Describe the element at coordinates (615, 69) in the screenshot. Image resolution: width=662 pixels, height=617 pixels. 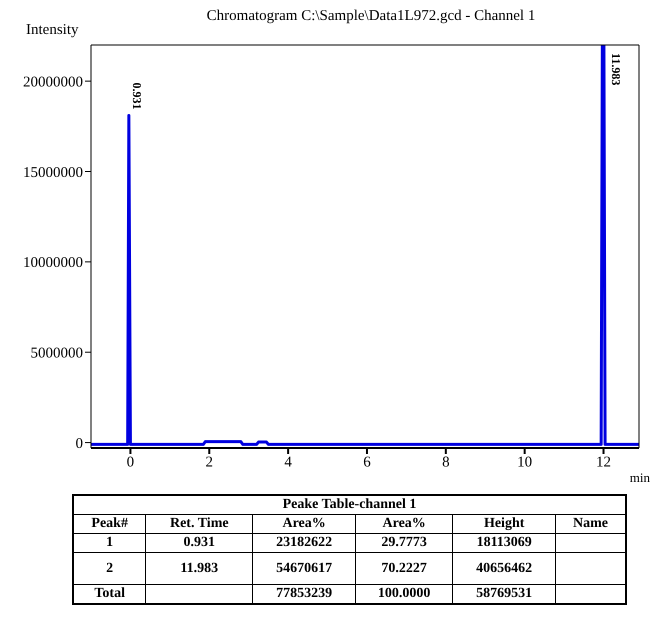
I see `annotation: 11.983` at that location.